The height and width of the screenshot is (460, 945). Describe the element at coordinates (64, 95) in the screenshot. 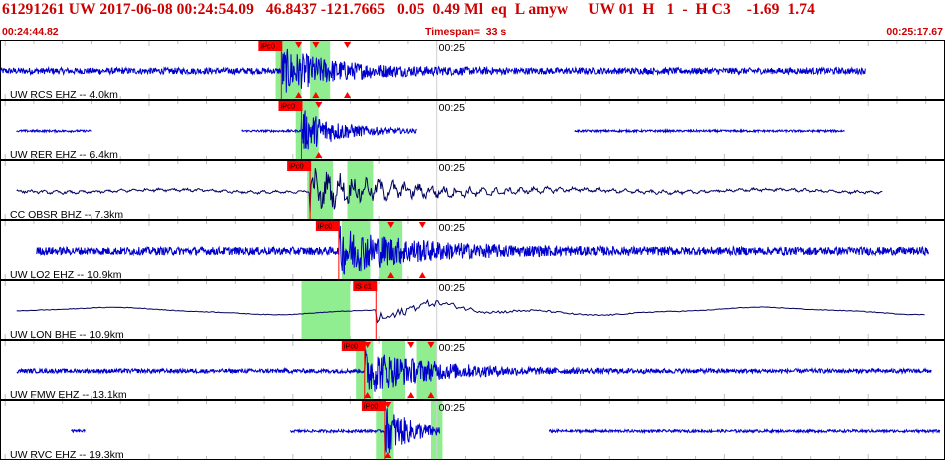

I see `station-label: UW RCS EHZ -- 4.0km` at that location.